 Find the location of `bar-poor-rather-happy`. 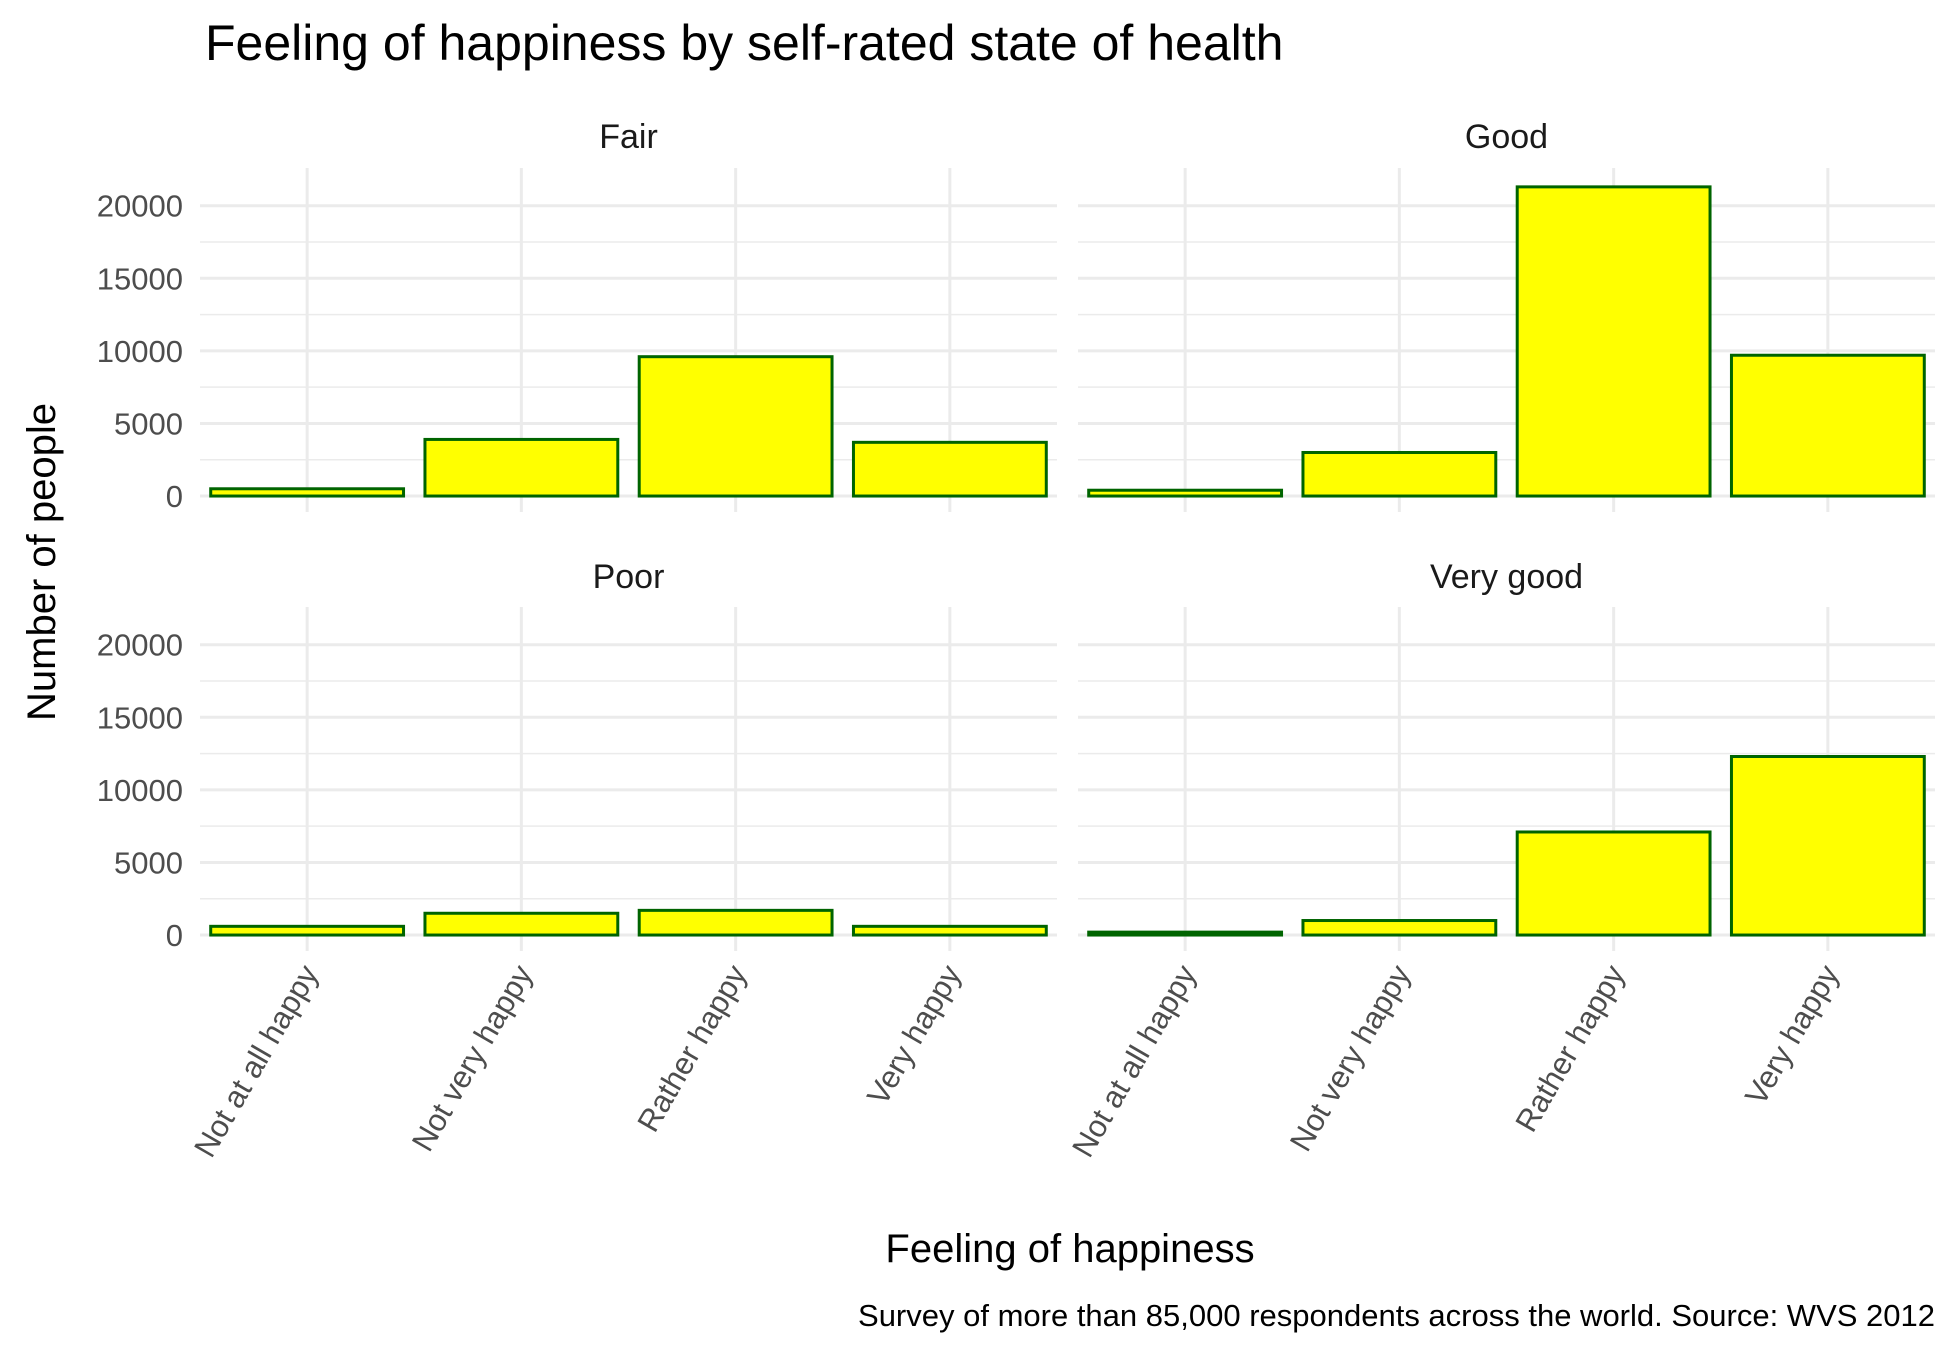

bar-poor-rather-happy is located at coordinates (735, 922).